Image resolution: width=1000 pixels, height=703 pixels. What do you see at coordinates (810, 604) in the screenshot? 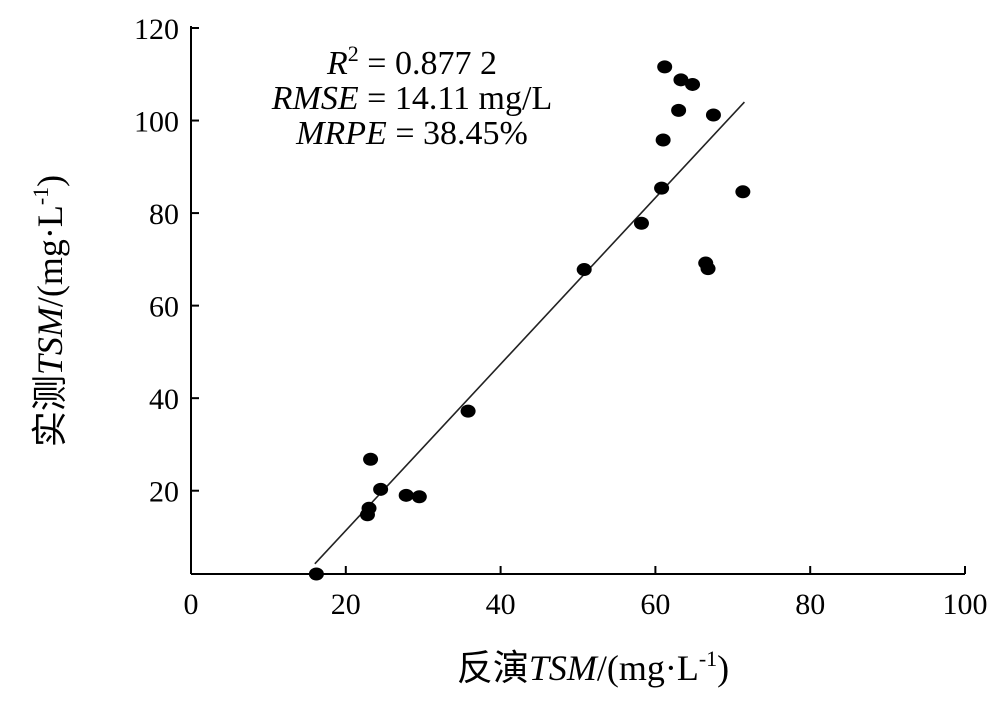
I see `x-tick-label: 80` at bounding box center [810, 604].